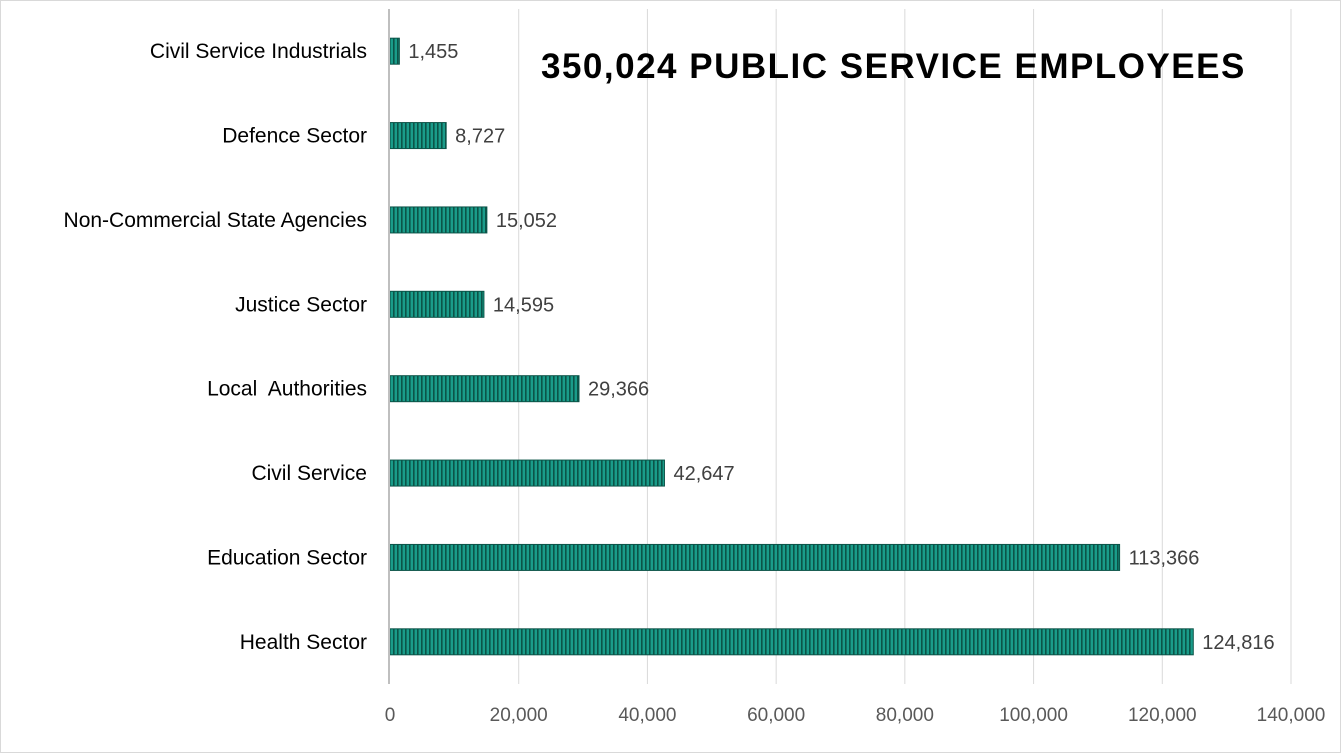 The width and height of the screenshot is (1341, 753). What do you see at coordinates (776, 715) in the screenshot?
I see `x-tick-label: 60,000` at bounding box center [776, 715].